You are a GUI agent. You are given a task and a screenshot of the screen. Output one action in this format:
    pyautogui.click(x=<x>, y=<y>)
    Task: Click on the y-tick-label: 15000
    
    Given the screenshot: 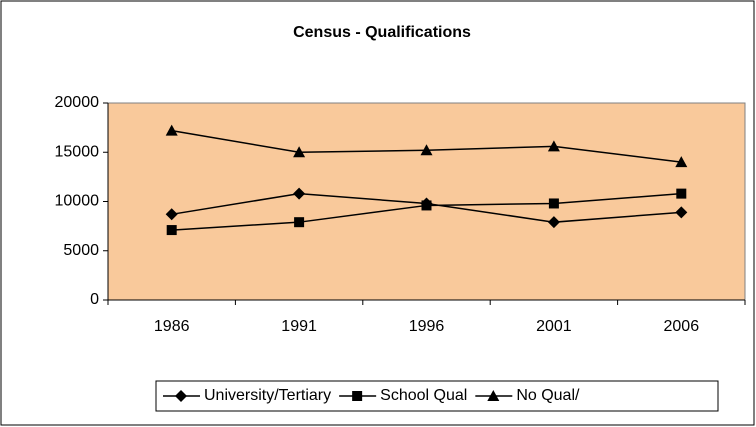 What is the action you would take?
    pyautogui.click(x=77, y=151)
    